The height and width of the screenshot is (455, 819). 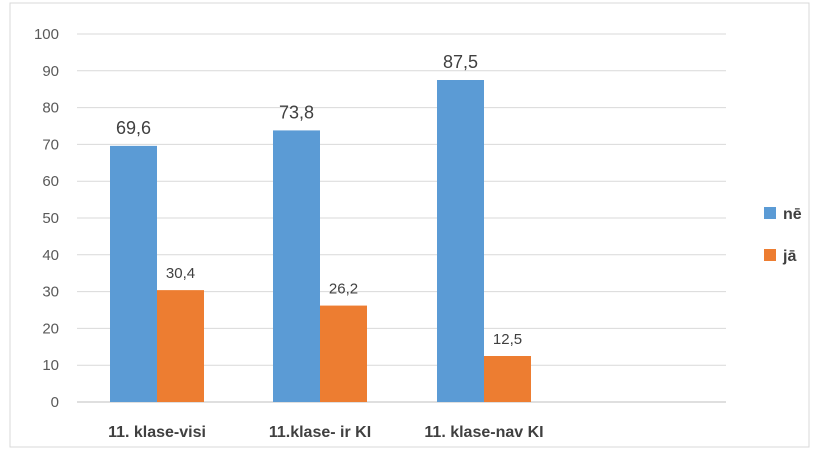 What do you see at coordinates (50, 108) in the screenshot?
I see `y-tick-label: 80` at bounding box center [50, 108].